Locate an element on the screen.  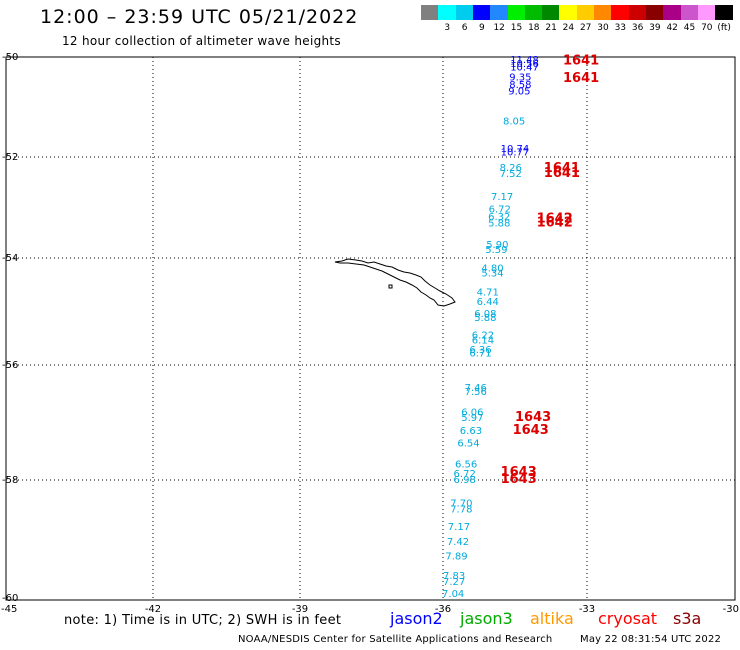
longitude-label: -36 is located at coordinates (443, 609).